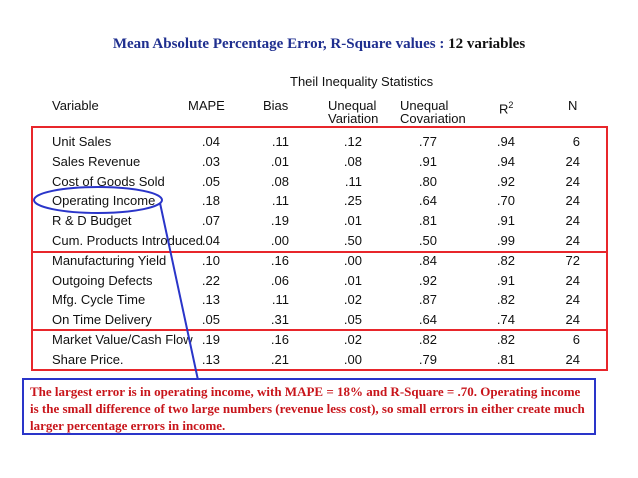 The width and height of the screenshot is (638, 478). Describe the element at coordinates (427, 141) in the screenshot. I see `cell-covariation: .77` at that location.